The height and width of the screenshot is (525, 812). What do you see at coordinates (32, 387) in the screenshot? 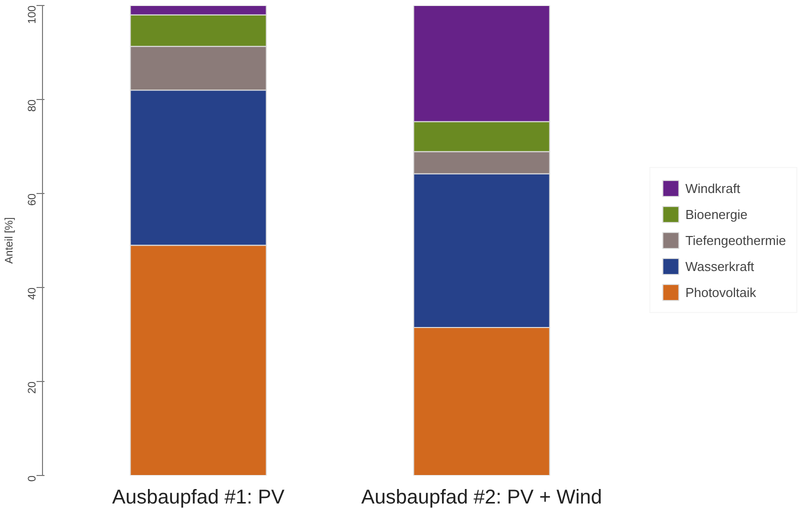
I see `y-tick-label: 20` at bounding box center [32, 387].